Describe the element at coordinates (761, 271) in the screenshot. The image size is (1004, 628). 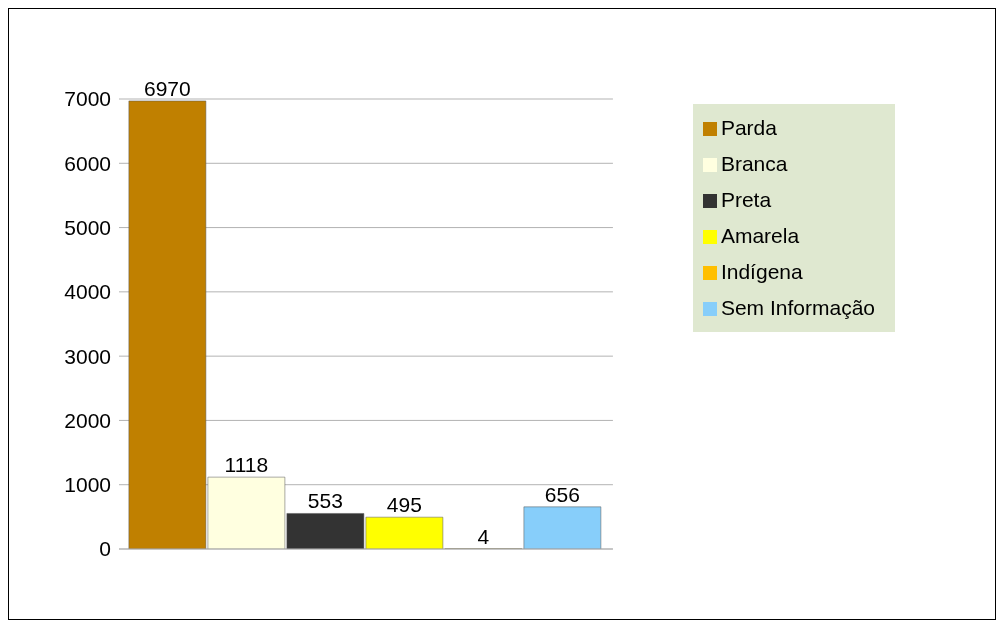
I see `legend-label: Indígena` at that location.